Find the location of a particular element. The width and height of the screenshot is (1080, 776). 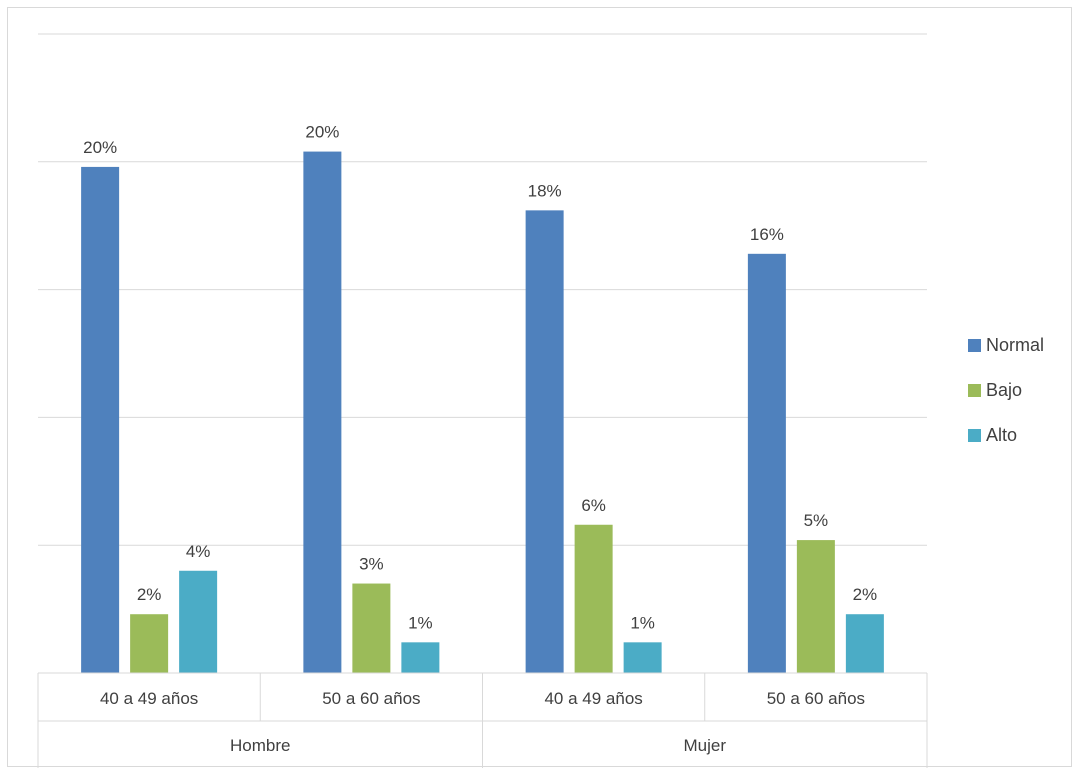

data-label-alto-1: 1% is located at coordinates (420, 622).